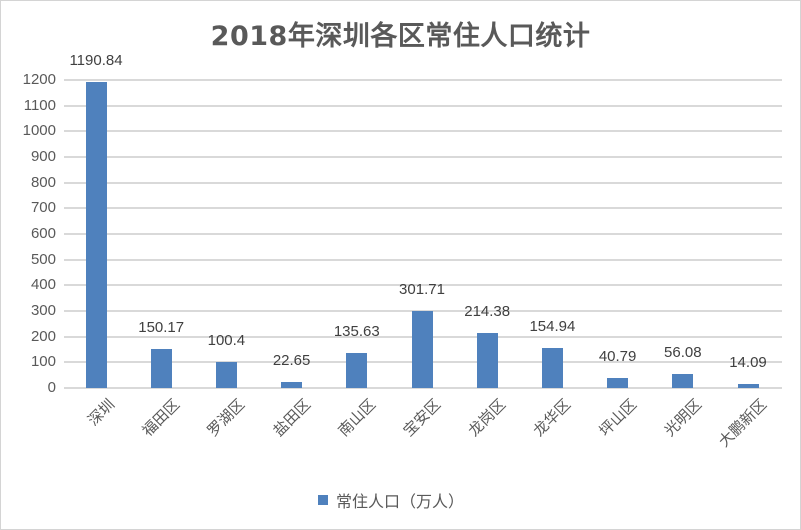 The image size is (801, 530). What do you see at coordinates (748, 363) in the screenshot?
I see `data-label: 14.09` at bounding box center [748, 363].